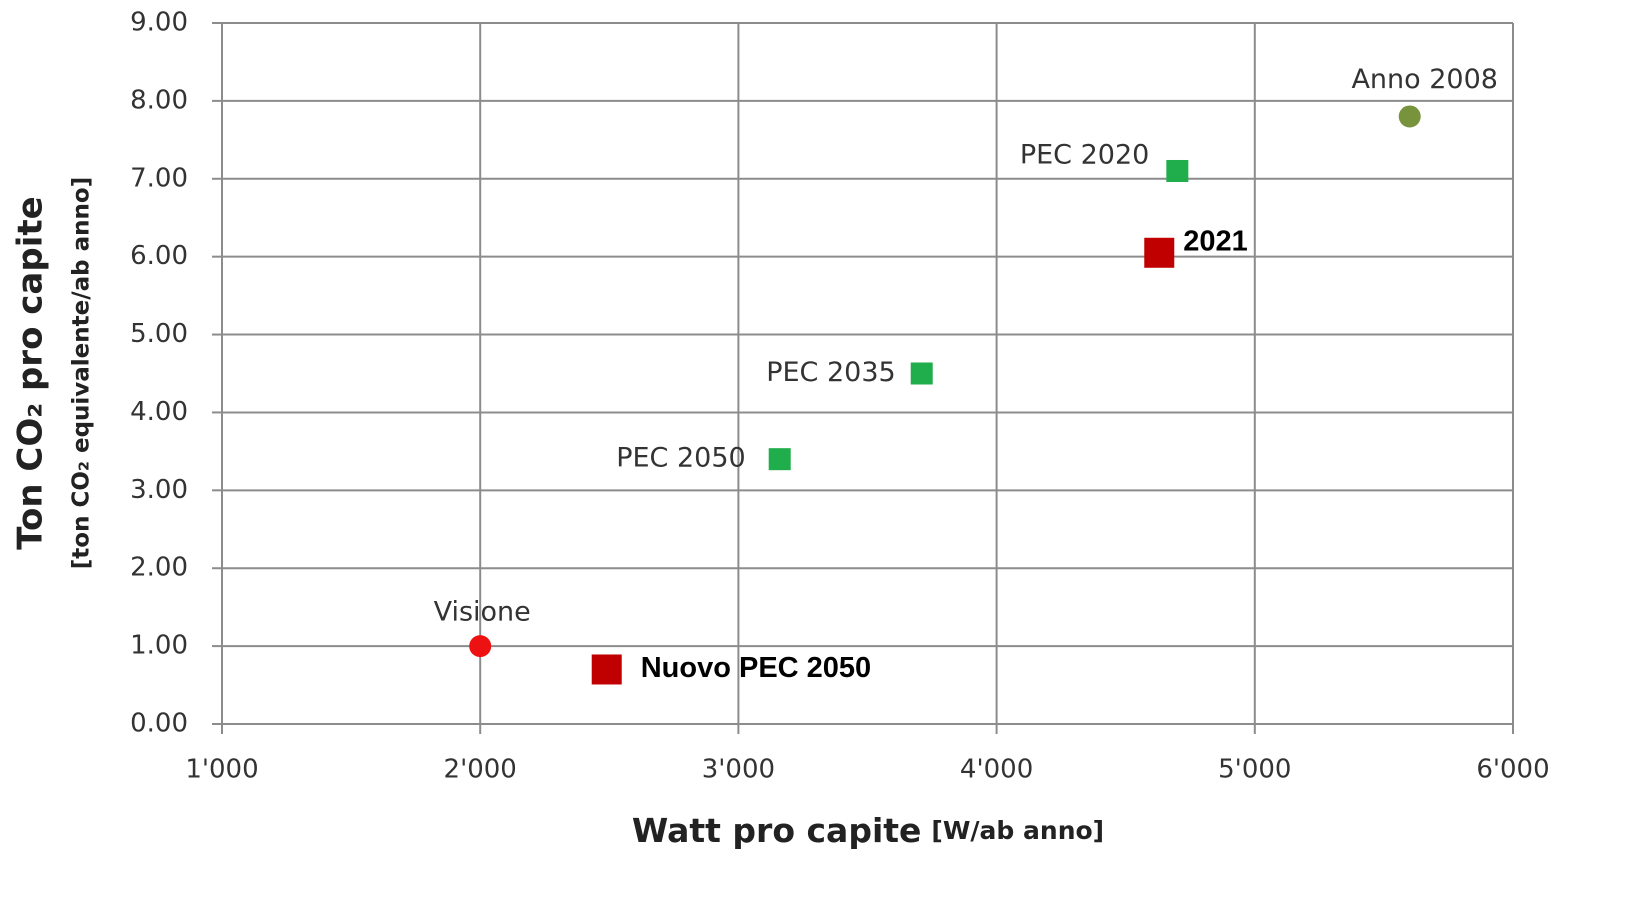 This screenshot has height=898, width=1652. Describe the element at coordinates (159, 724) in the screenshot. I see `y-tick-label: 0.00` at that location.